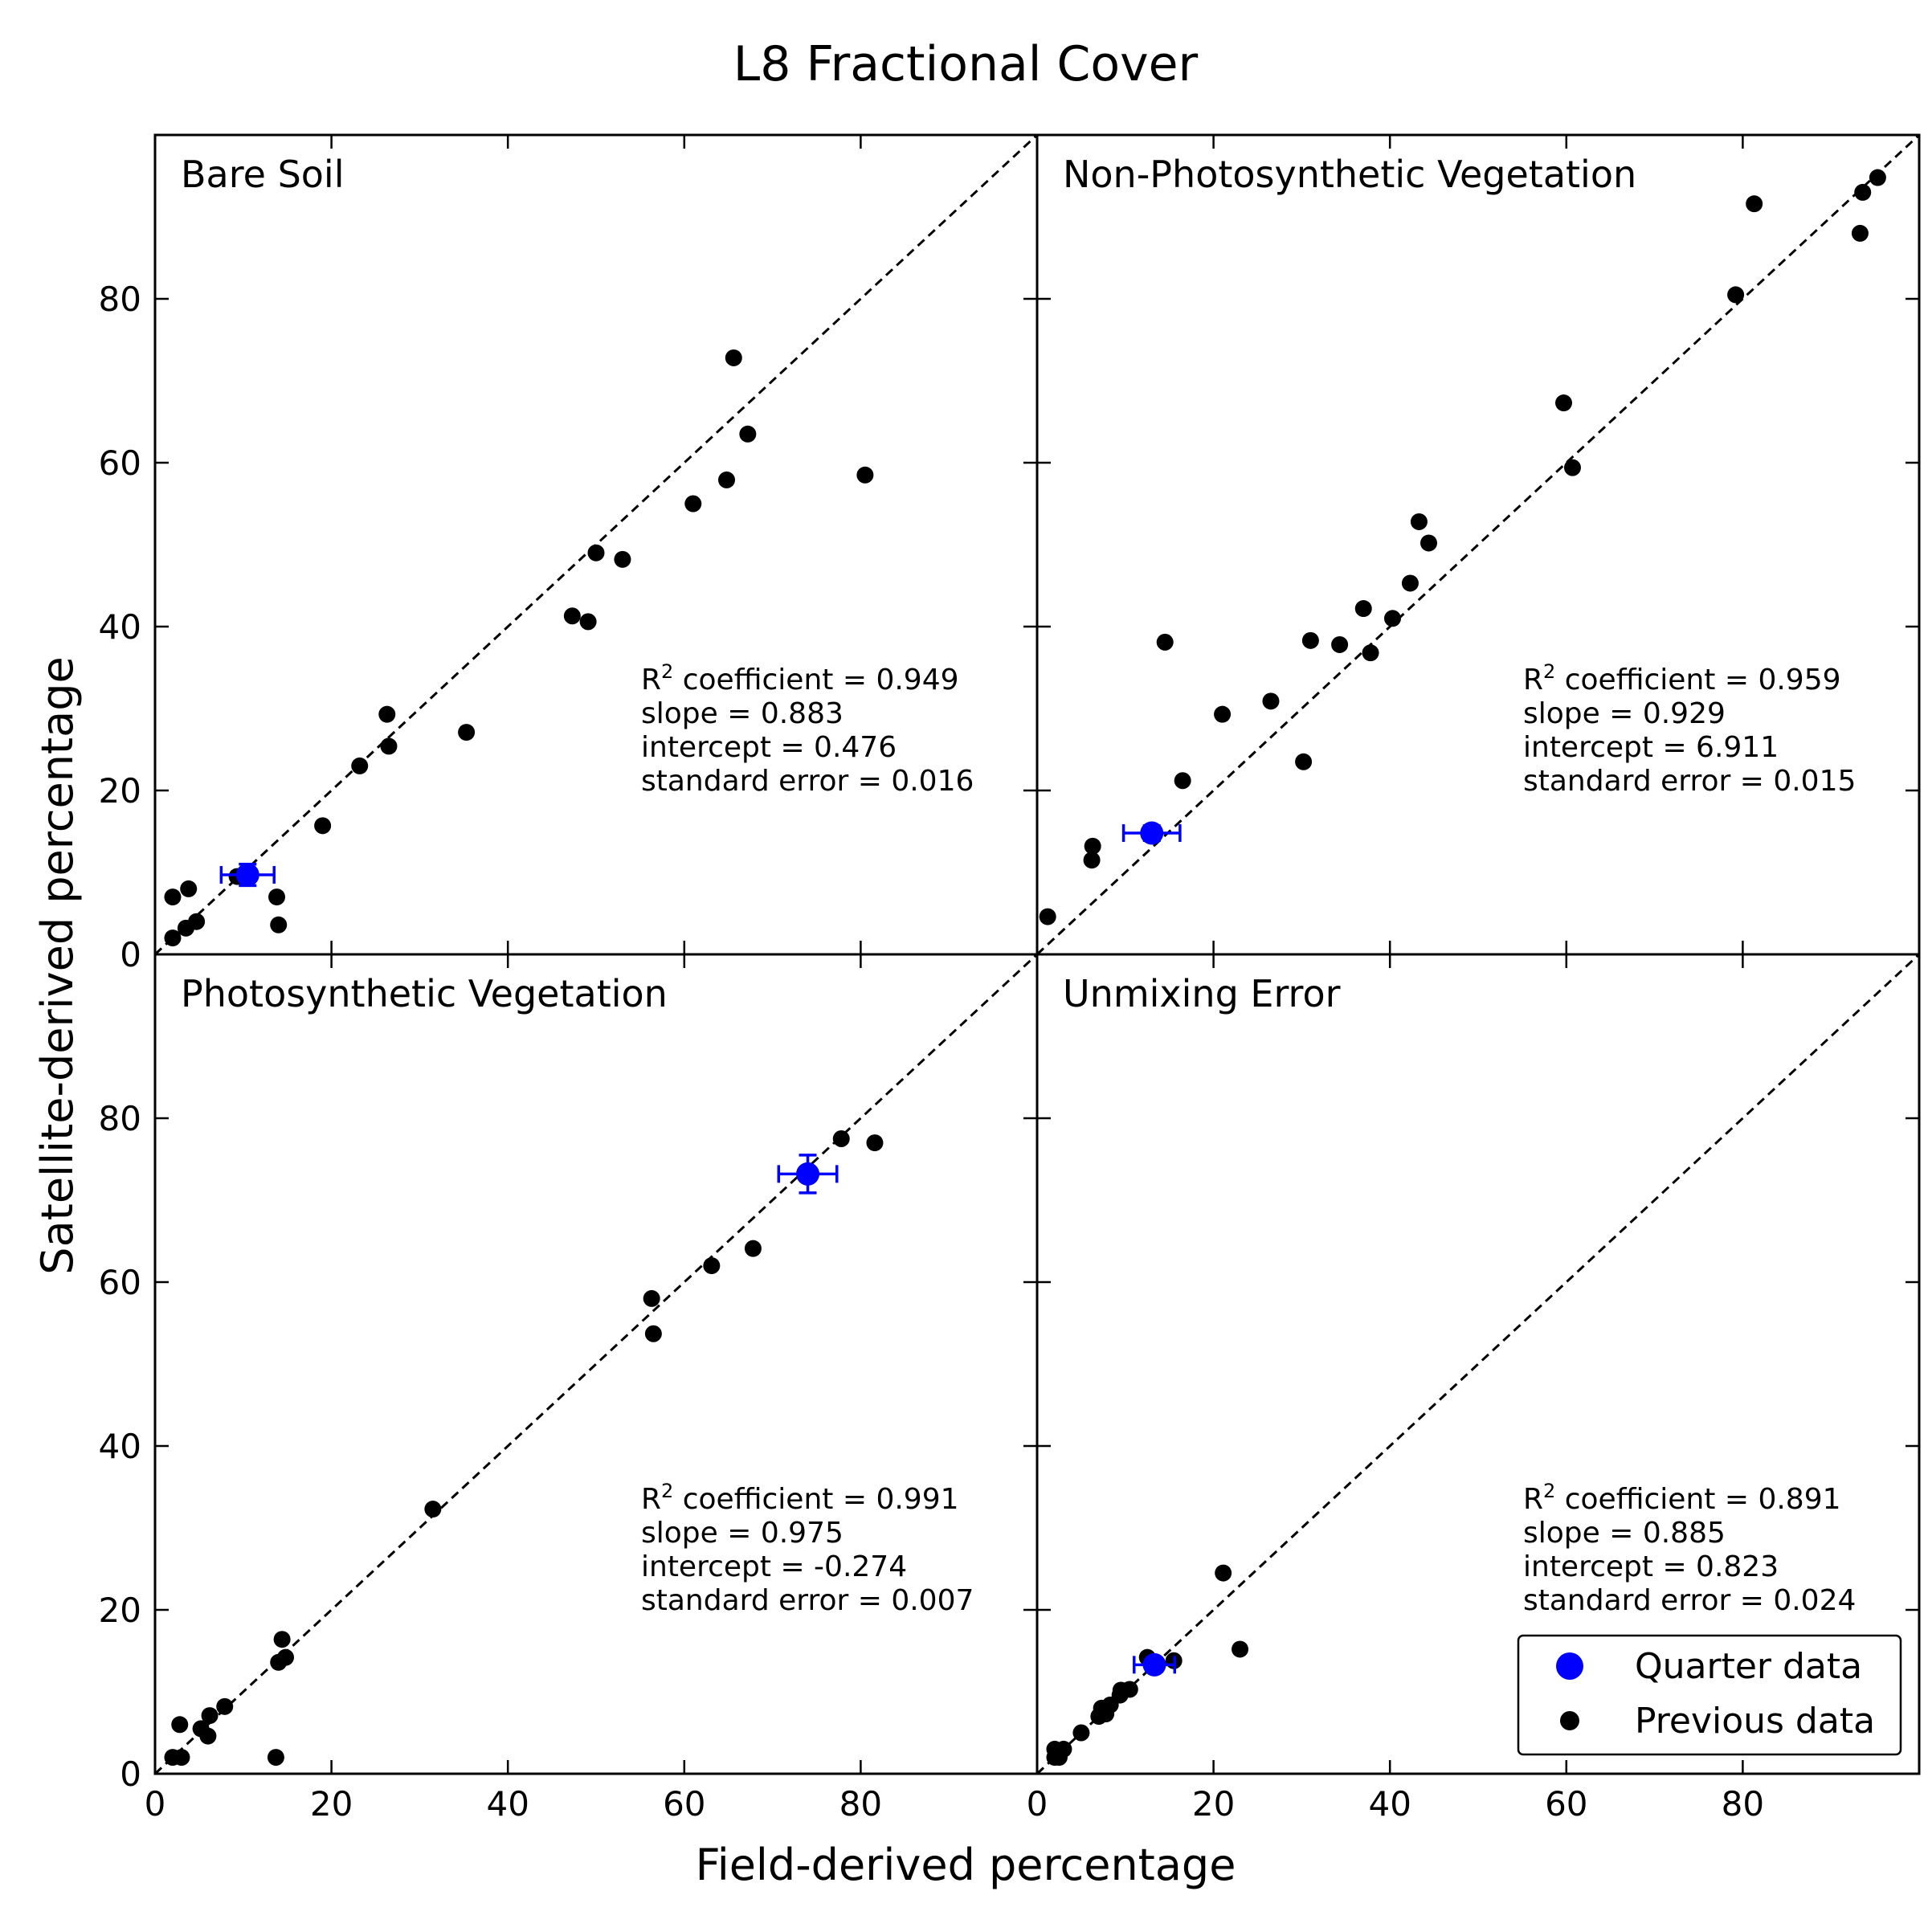 The height and width of the screenshot is (1932, 1928). Describe the element at coordinates (1682, 1498) in the screenshot. I see `stats-r2: R2 coefficient = 0.891` at that location.